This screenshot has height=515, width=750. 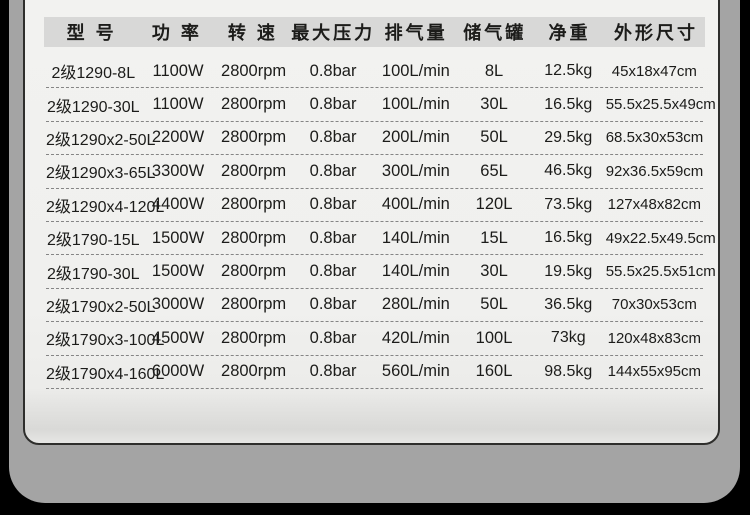 I want to click on cell-displacement: 200L/min, so click(x=415, y=137).